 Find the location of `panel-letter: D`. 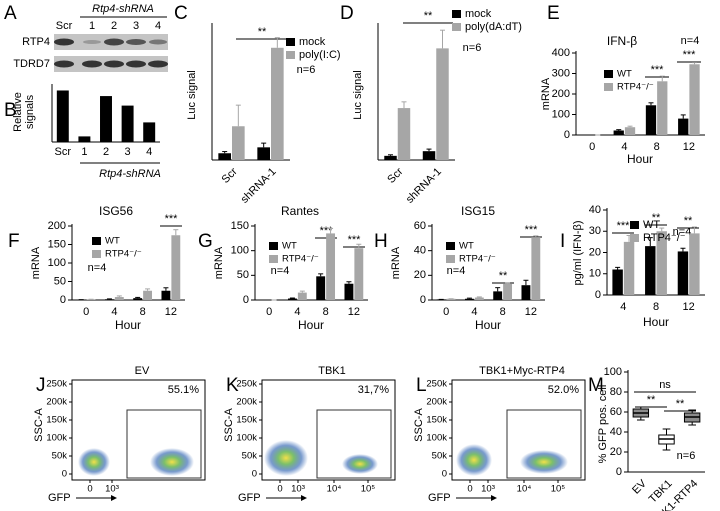

panel-letter: D is located at coordinates (347, 13).